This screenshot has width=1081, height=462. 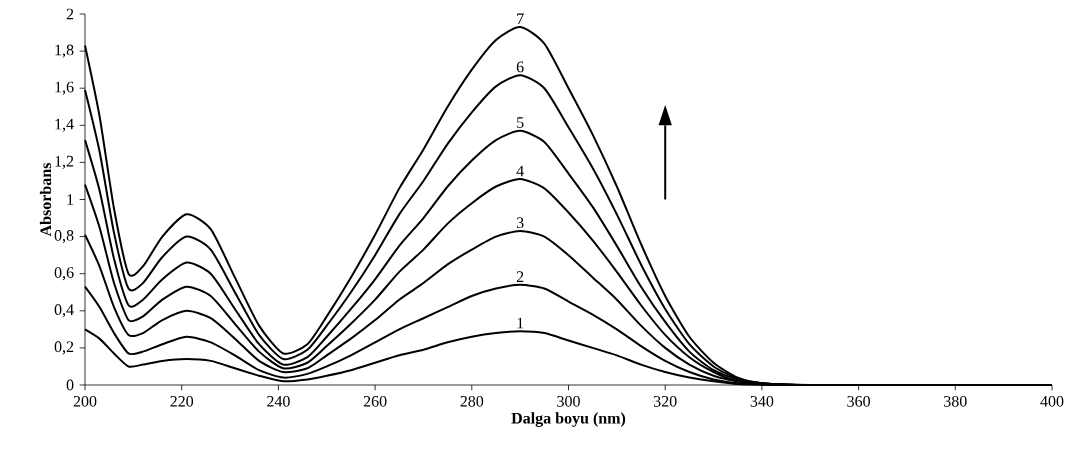 I want to click on y-axis-title: Absorbans, so click(x=45, y=200).